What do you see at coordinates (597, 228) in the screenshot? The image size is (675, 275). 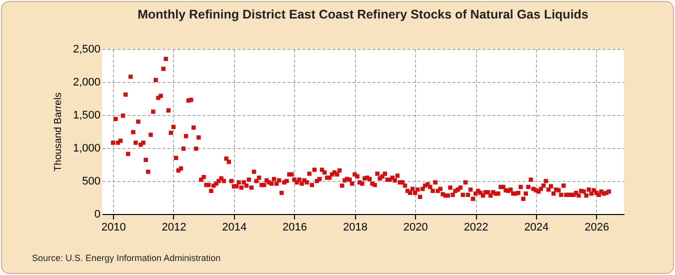 I see `x-tick-label: 2026` at bounding box center [597, 228].